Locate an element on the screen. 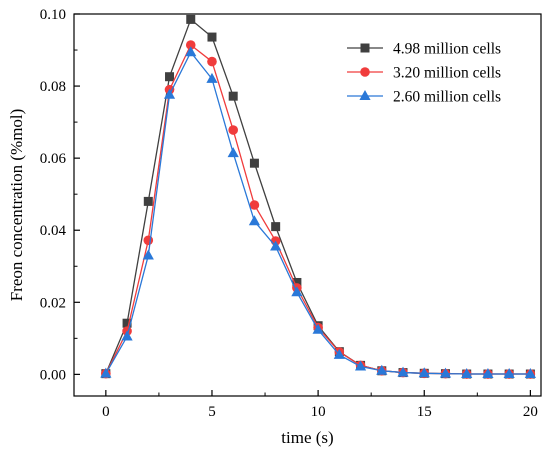  legend-label: 4.98 million cells is located at coordinates (447, 49).